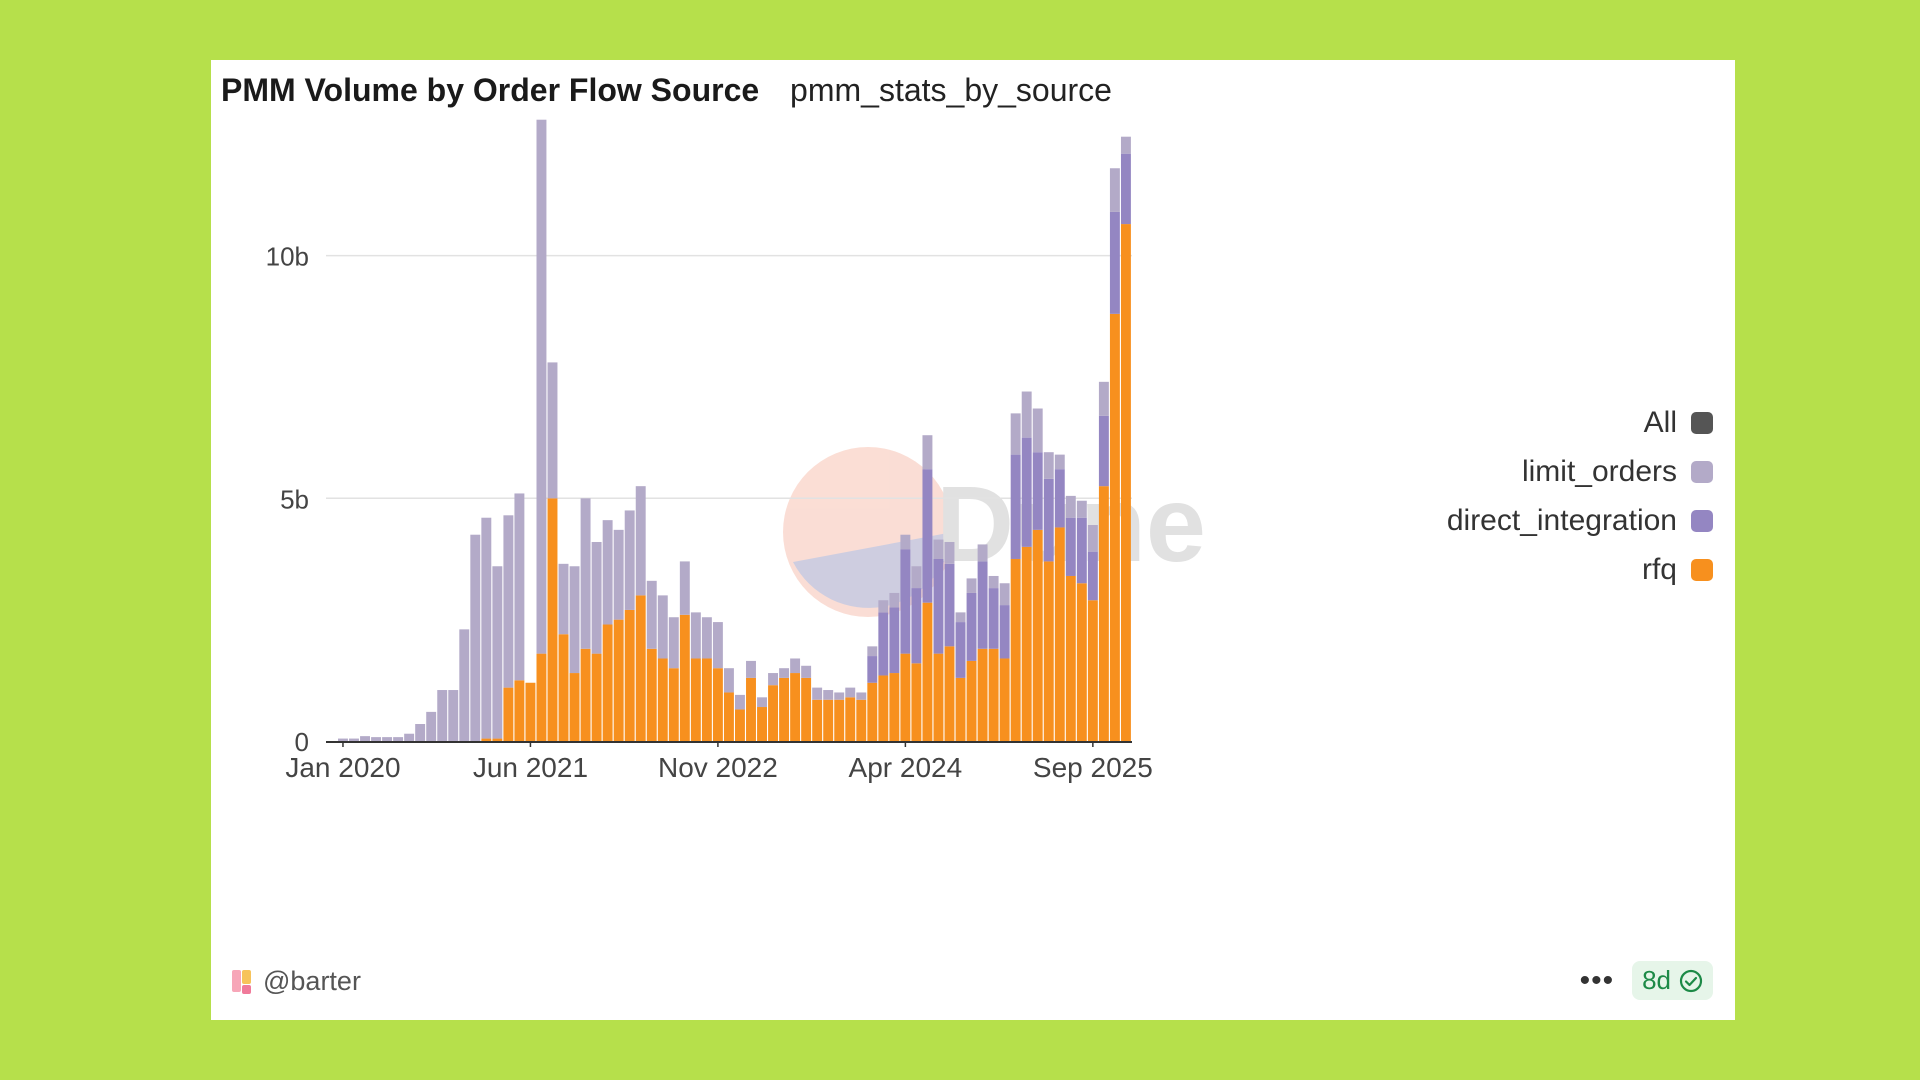 The image size is (1920, 1080). I want to click on refresh-age-badge: 8d, so click(1672, 980).